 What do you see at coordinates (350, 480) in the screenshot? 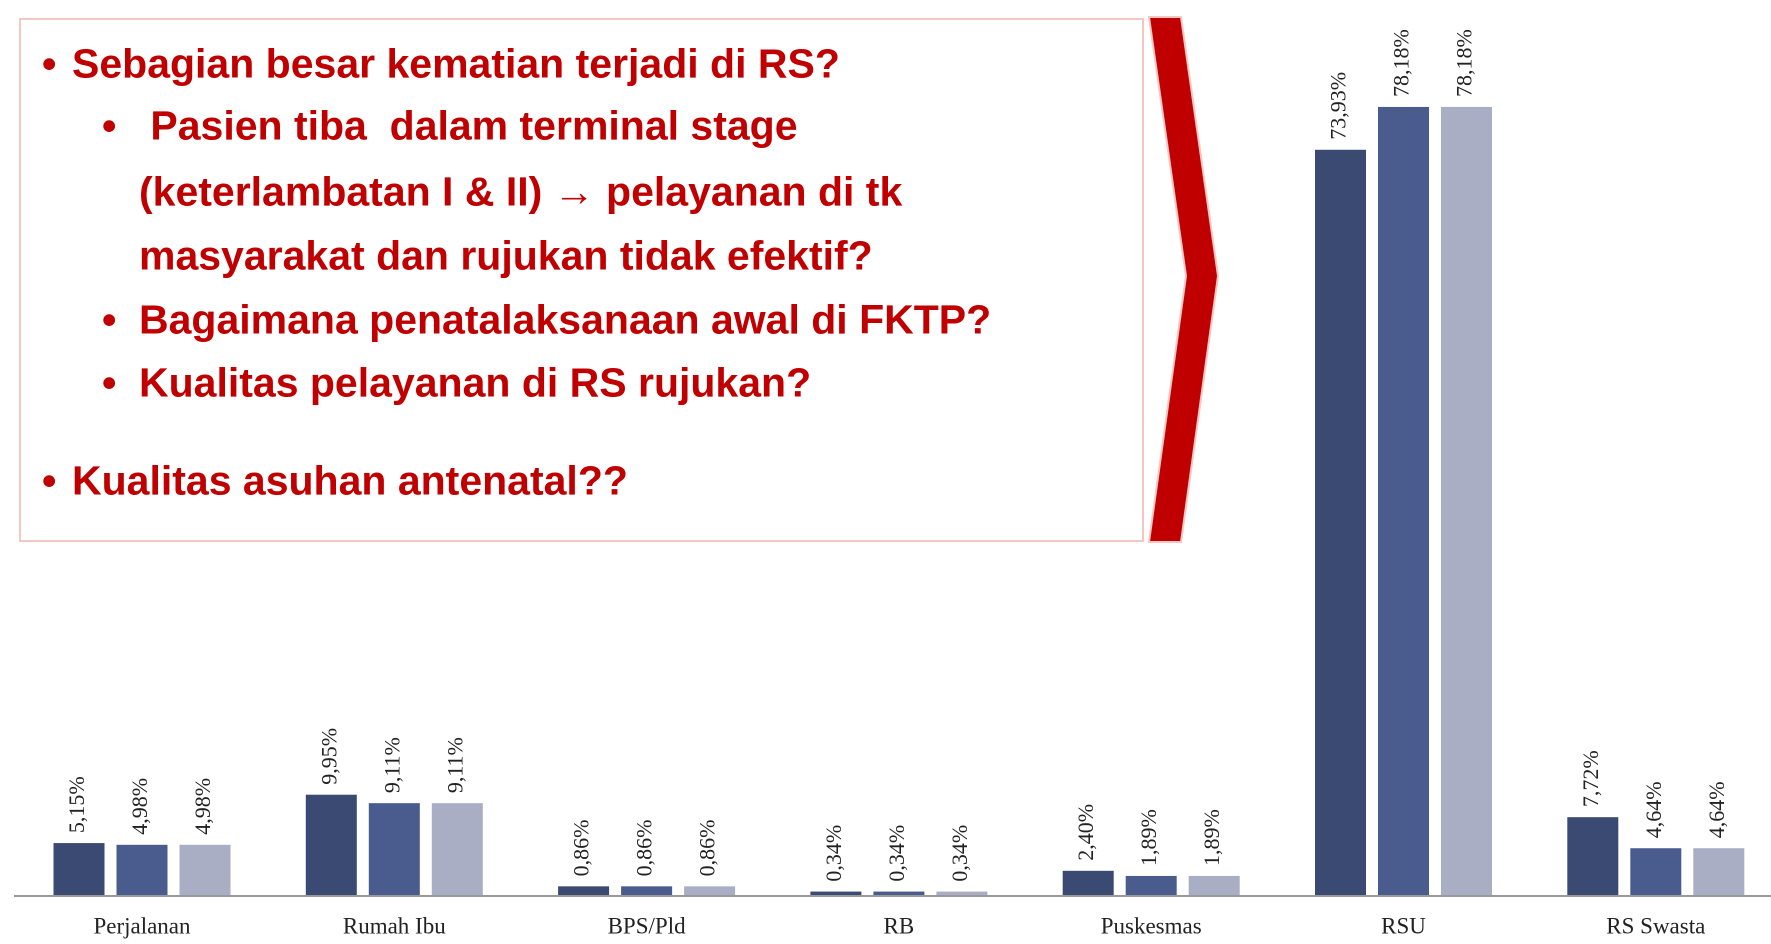
I see `callout-line: Kualitas asuhan antenatal??` at bounding box center [350, 480].